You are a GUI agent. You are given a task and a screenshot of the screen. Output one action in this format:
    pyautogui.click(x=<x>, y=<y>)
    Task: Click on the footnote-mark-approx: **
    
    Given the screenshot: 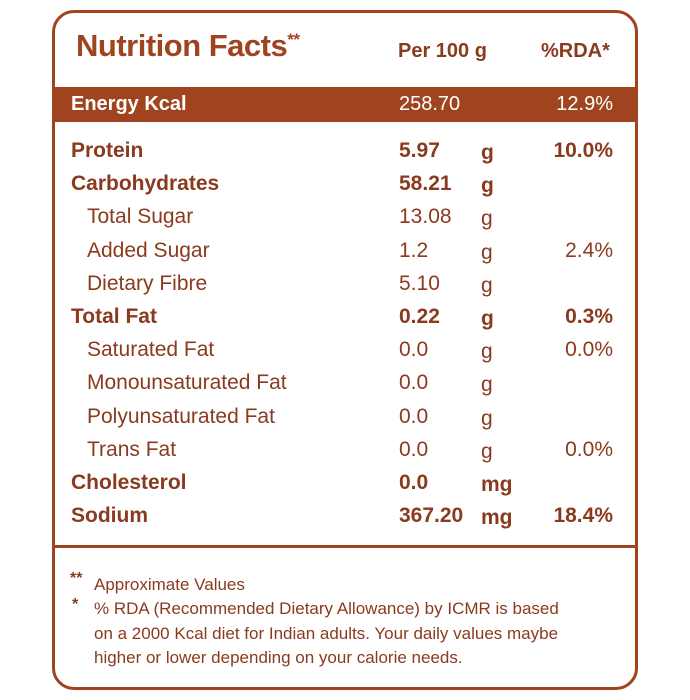 What is the action you would take?
    pyautogui.click(x=76, y=578)
    